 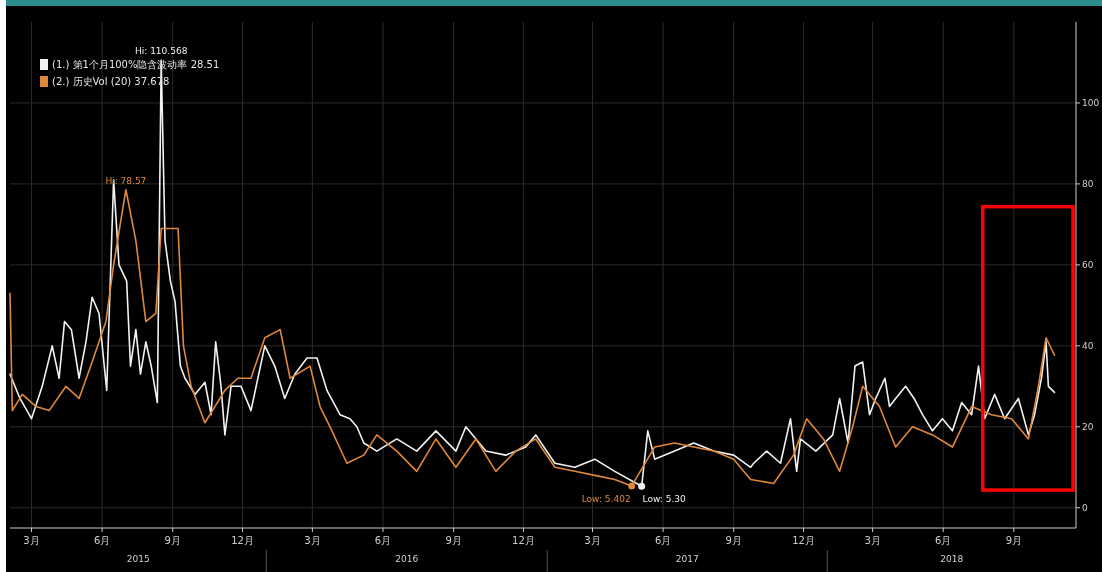 I want to click on text: 2016, so click(x=407, y=559).